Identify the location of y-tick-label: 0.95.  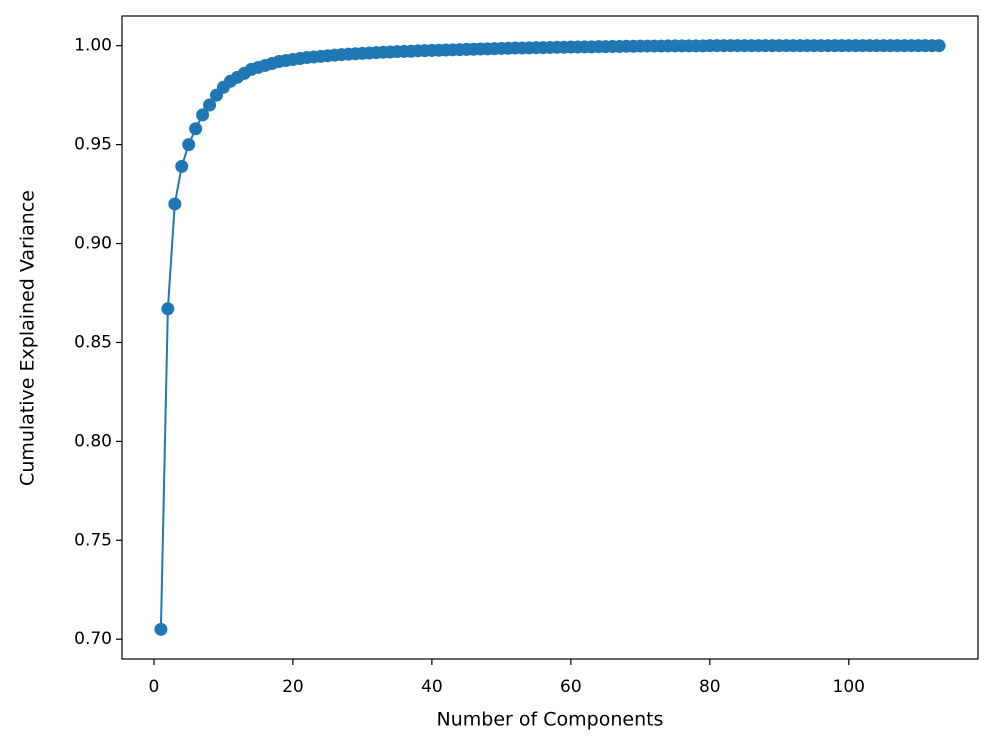
(93, 145).